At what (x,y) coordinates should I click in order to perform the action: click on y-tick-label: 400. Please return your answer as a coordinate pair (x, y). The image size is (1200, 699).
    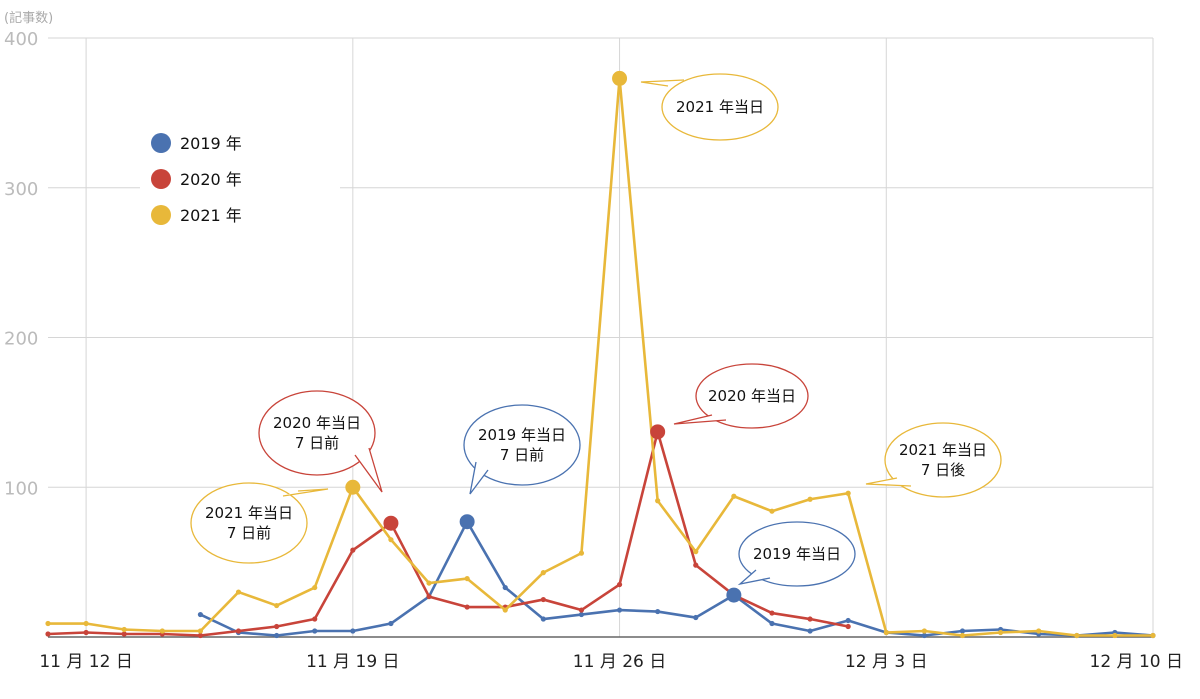
    Looking at the image, I should click on (21, 39).